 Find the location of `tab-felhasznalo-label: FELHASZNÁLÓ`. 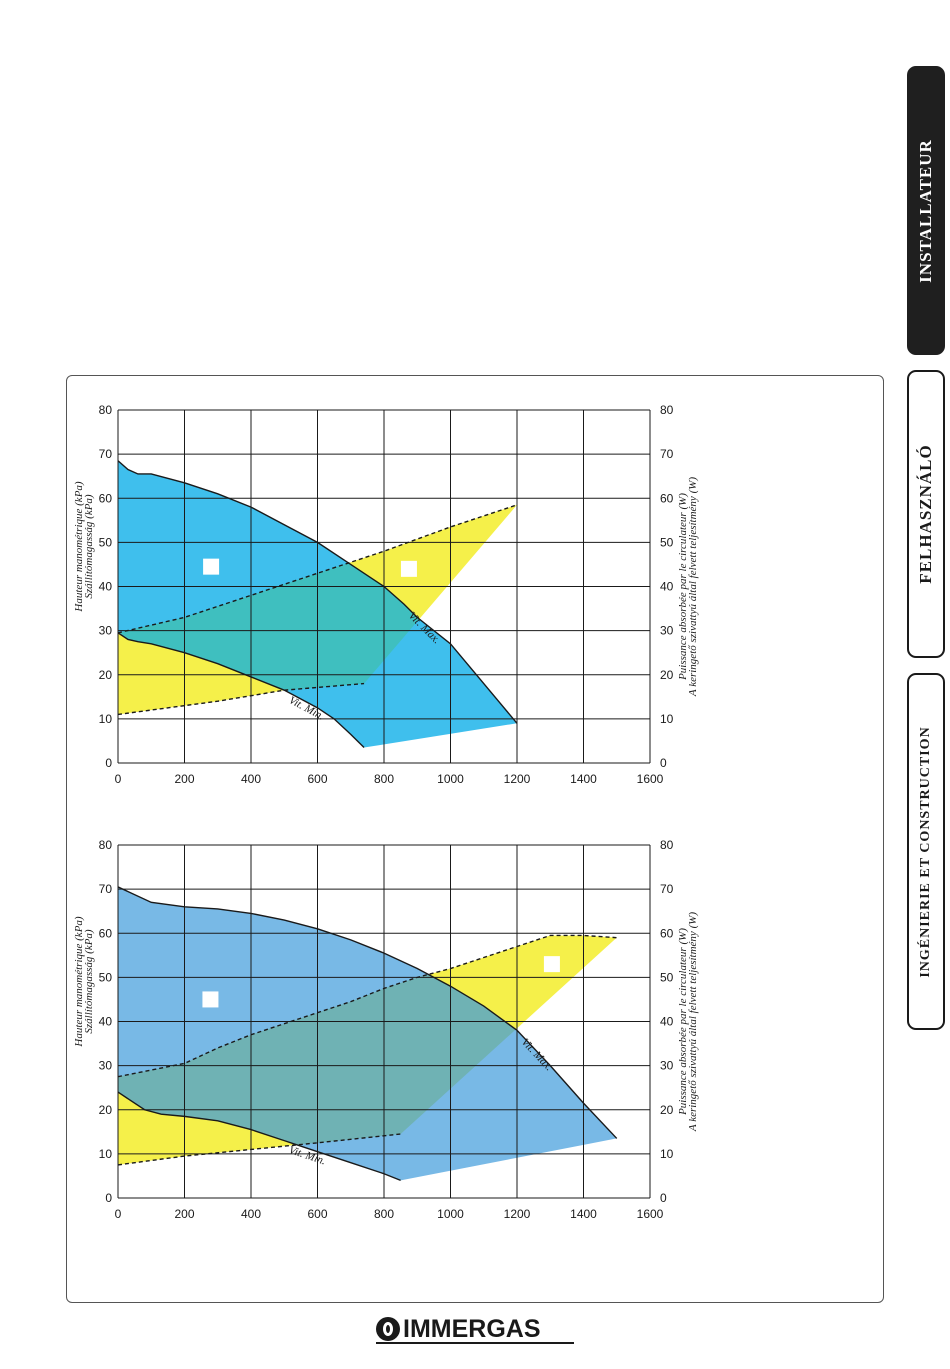

tab-felhasznalo-label: FELHASZNÁLÓ is located at coordinates (925, 514).